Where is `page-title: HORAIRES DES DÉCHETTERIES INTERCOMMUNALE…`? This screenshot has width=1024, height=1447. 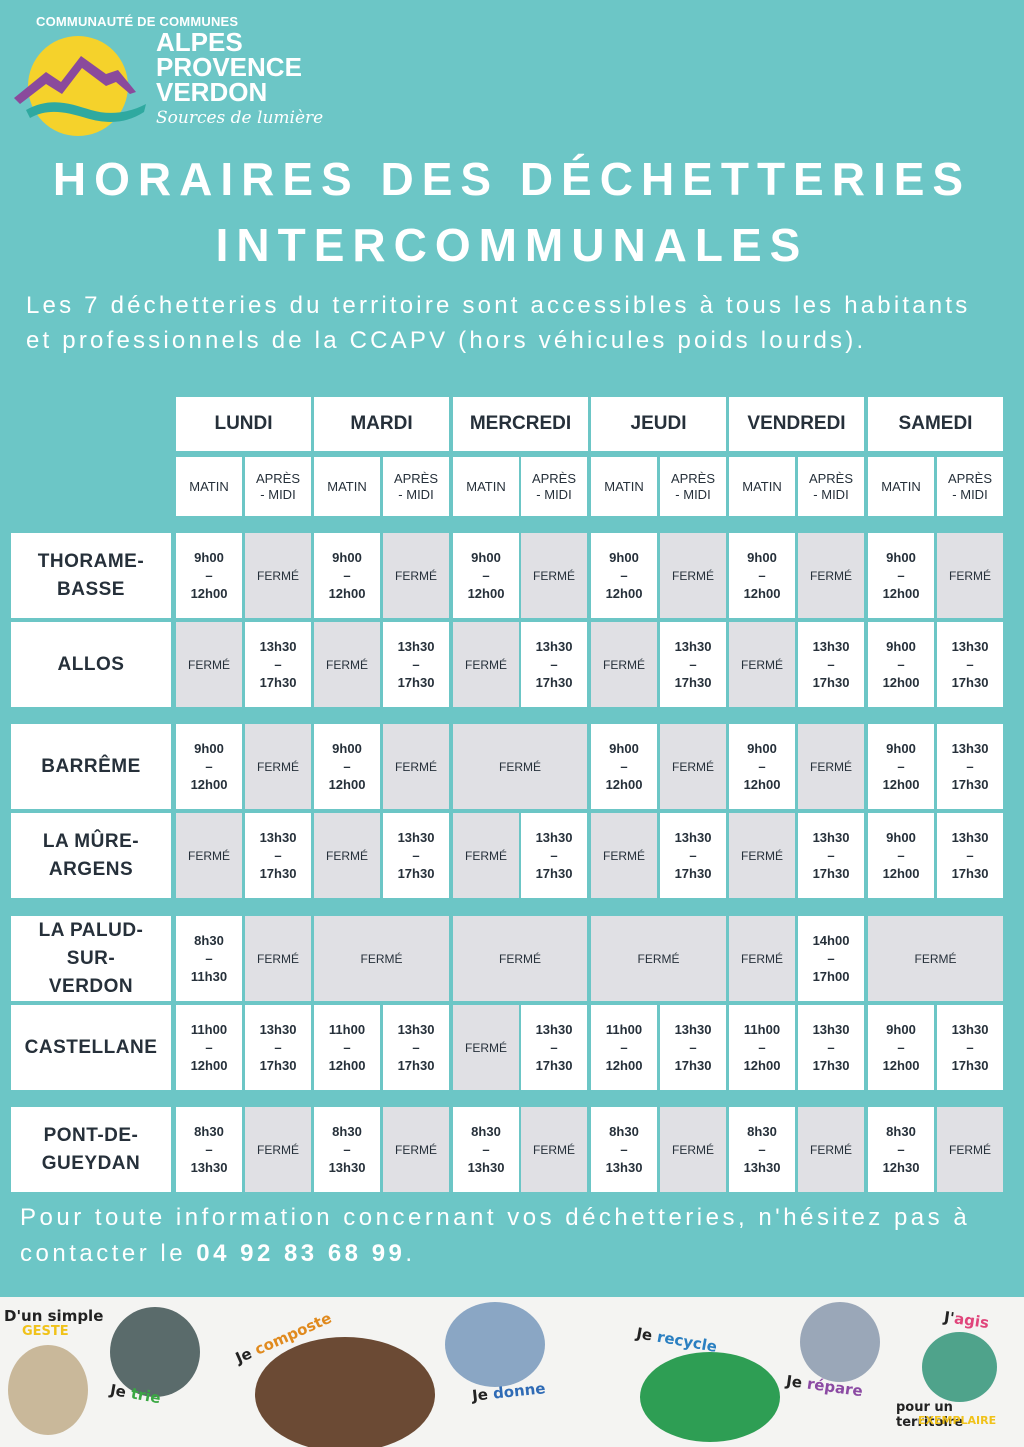
page-title: HORAIRES DES DÉCHETTERIES INTERCOMMUNALE… is located at coordinates (512, 212).